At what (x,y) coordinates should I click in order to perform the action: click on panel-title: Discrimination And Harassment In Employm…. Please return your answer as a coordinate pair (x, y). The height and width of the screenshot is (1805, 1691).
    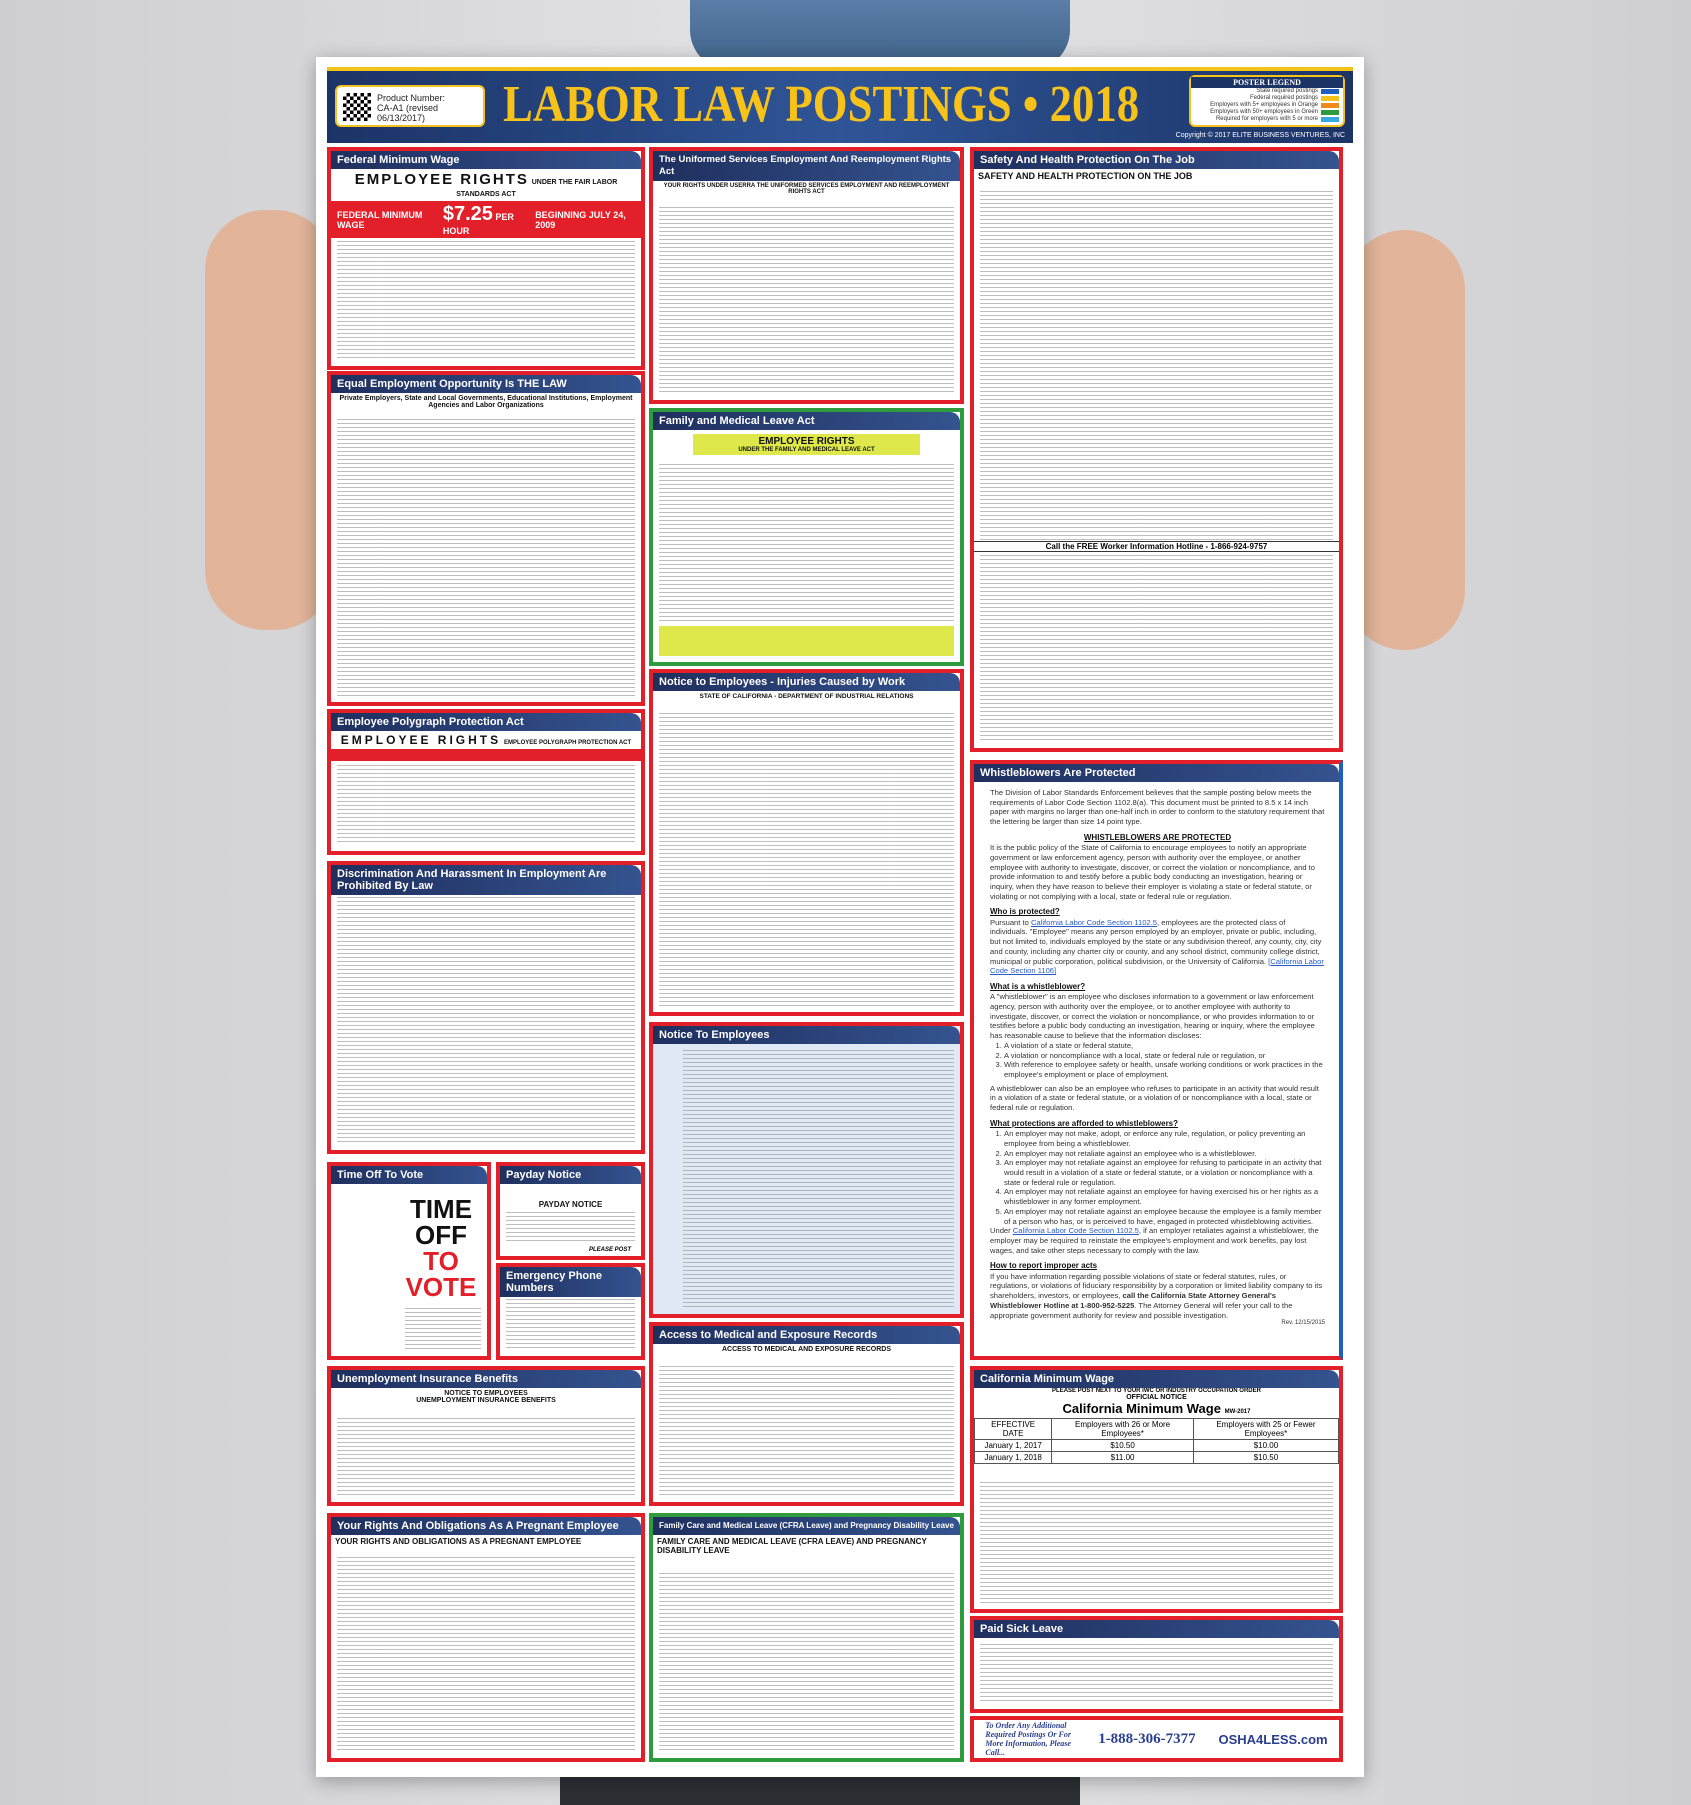
    Looking at the image, I should click on (486, 880).